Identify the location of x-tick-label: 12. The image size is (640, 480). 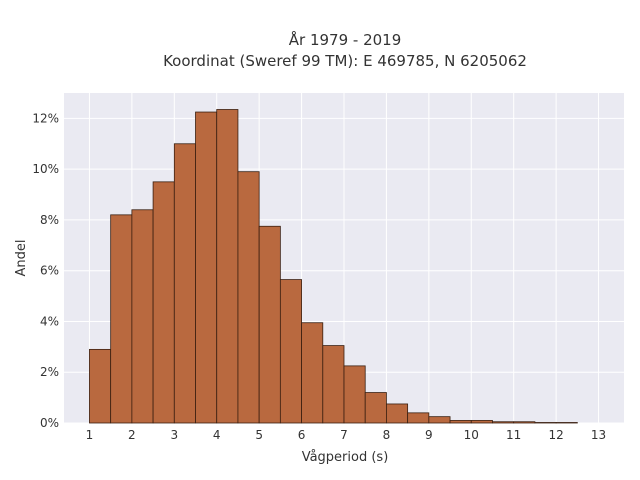
(555, 435).